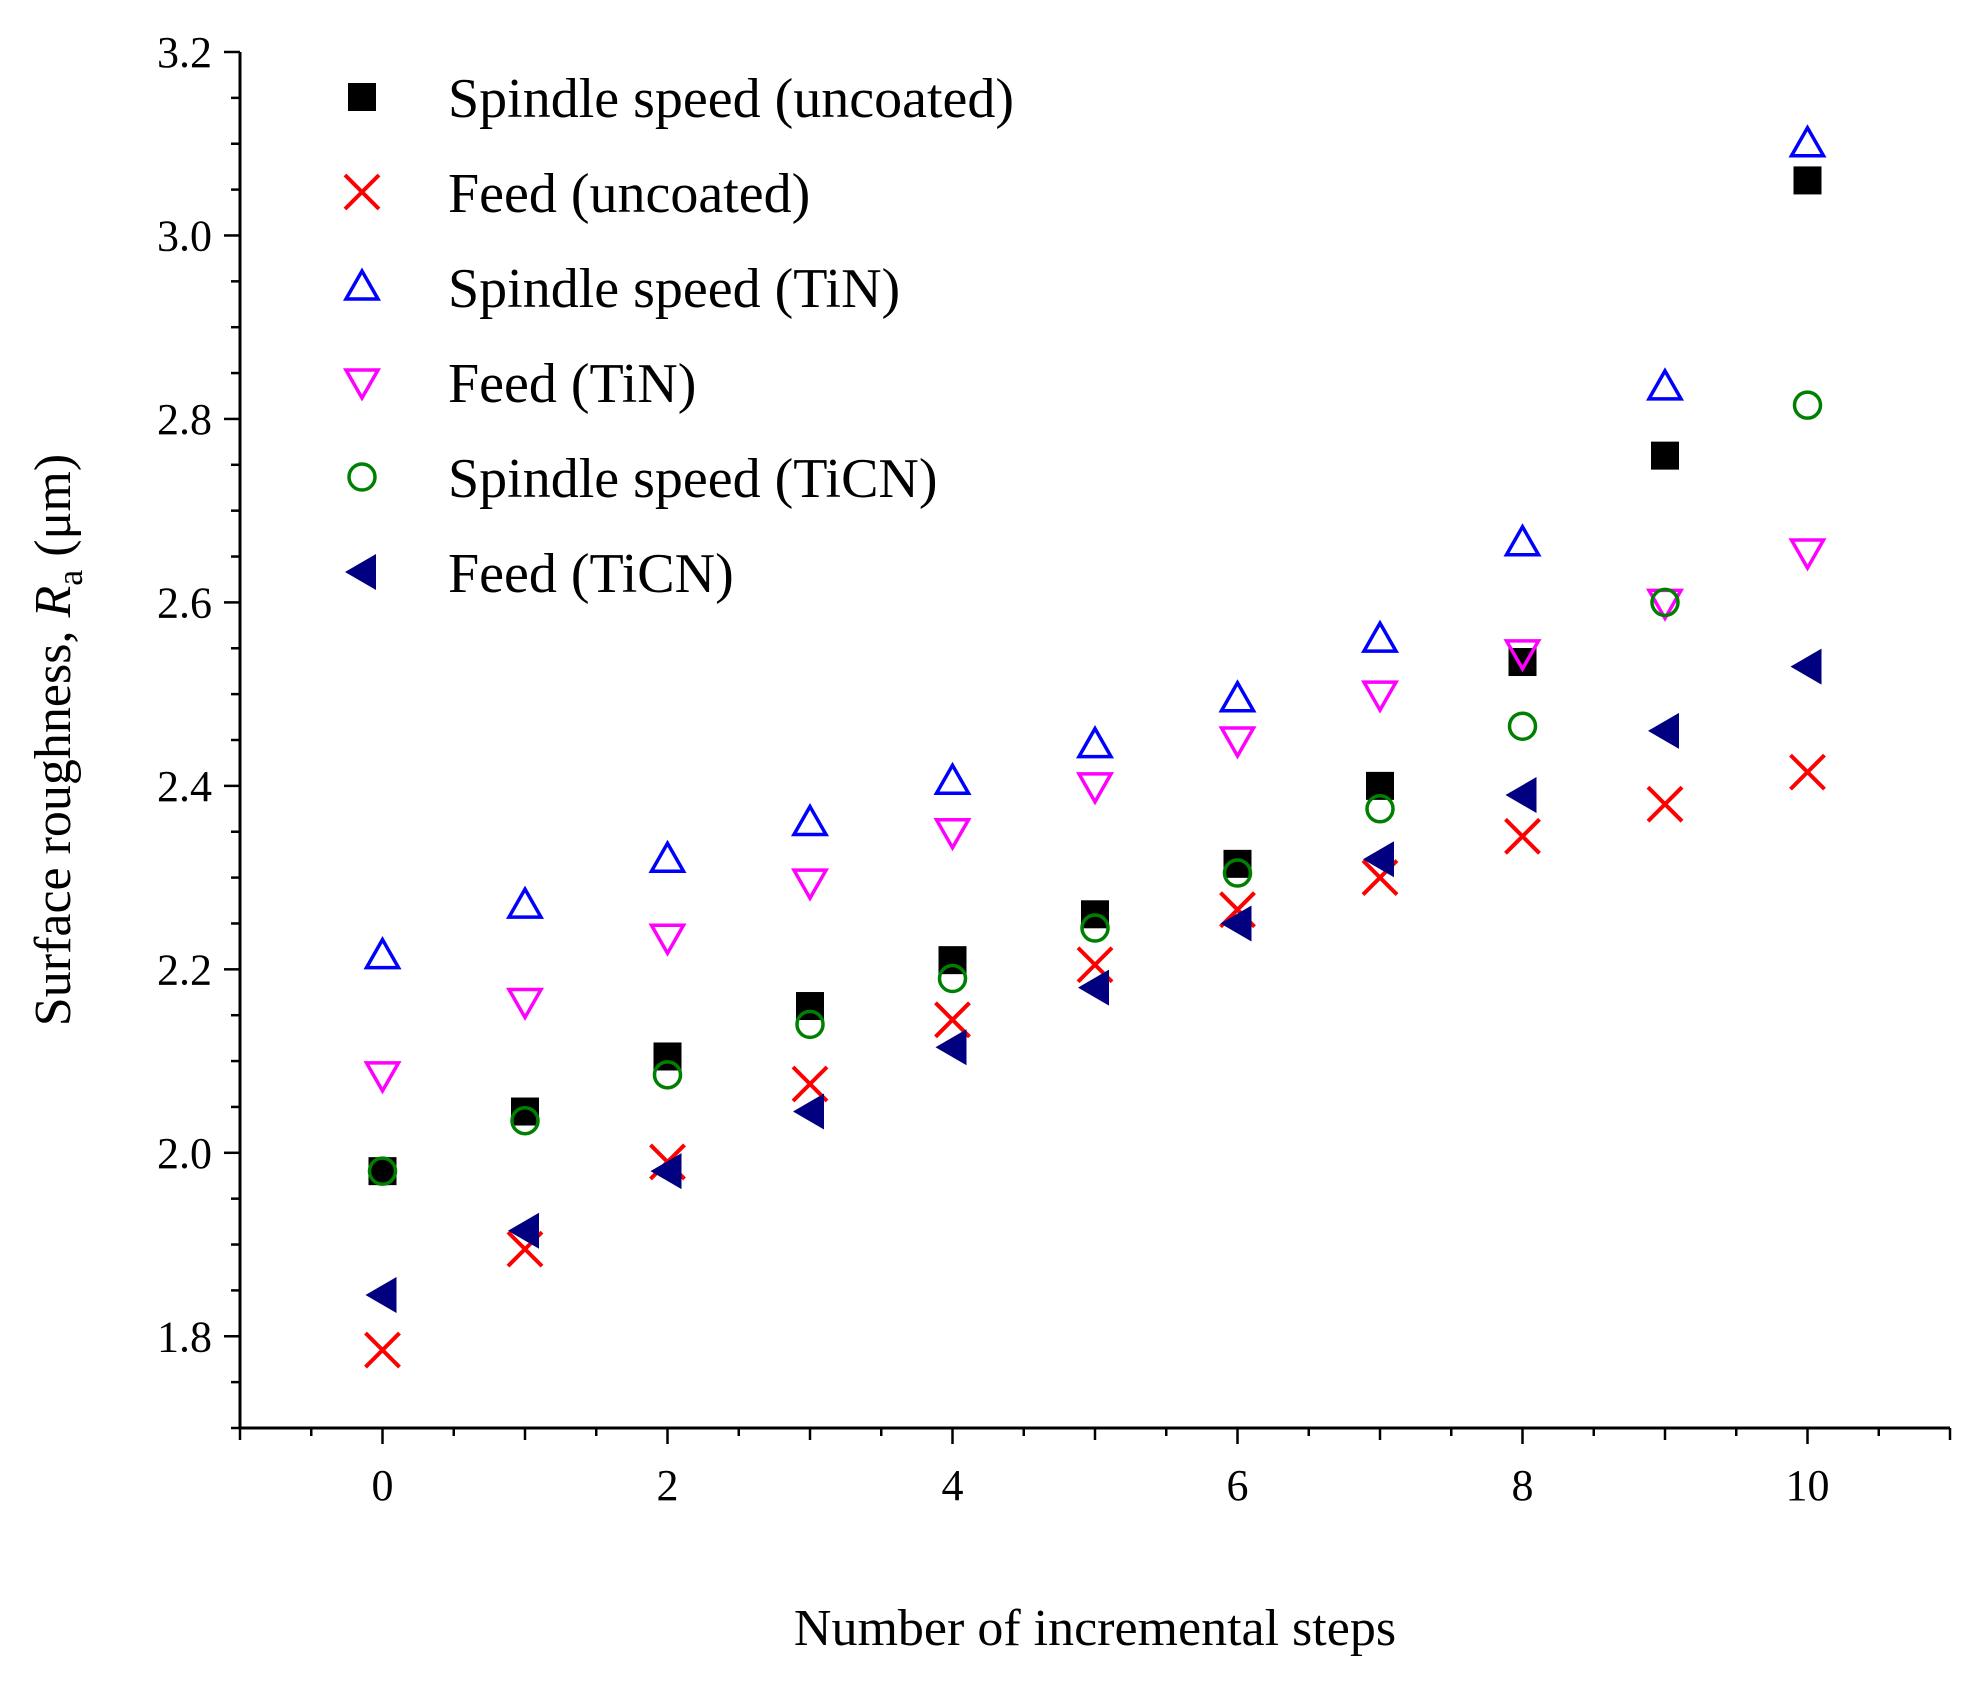  I want to click on y-tick-label: 2.0, so click(184, 1153).